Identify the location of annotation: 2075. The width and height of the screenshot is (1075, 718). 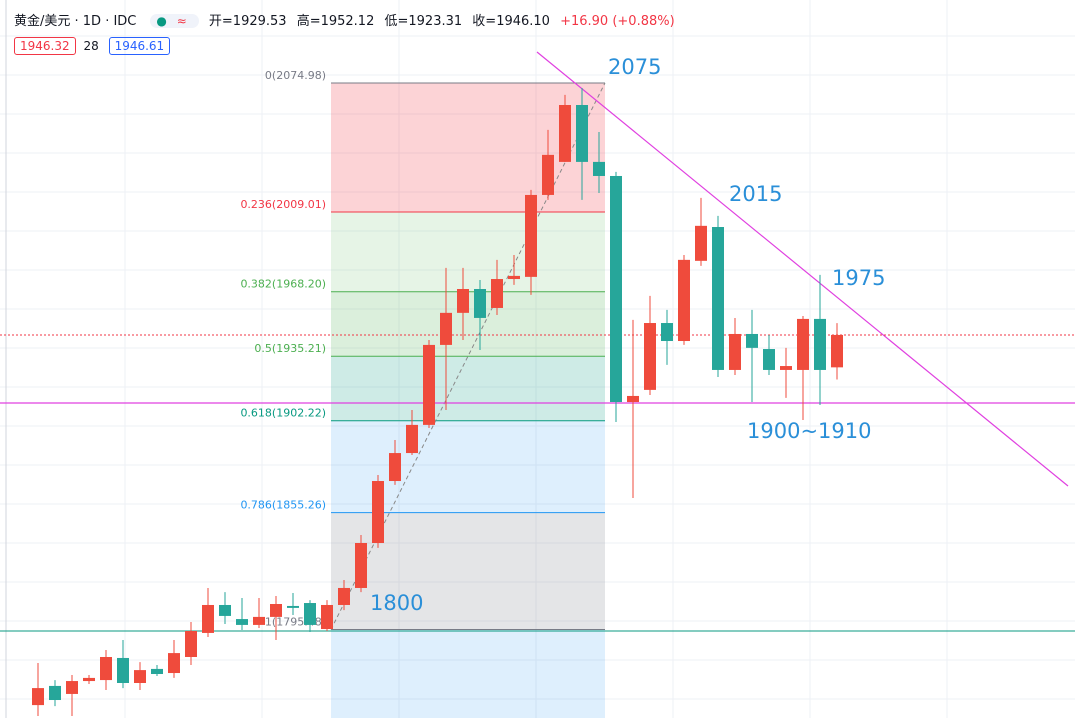
(634, 67).